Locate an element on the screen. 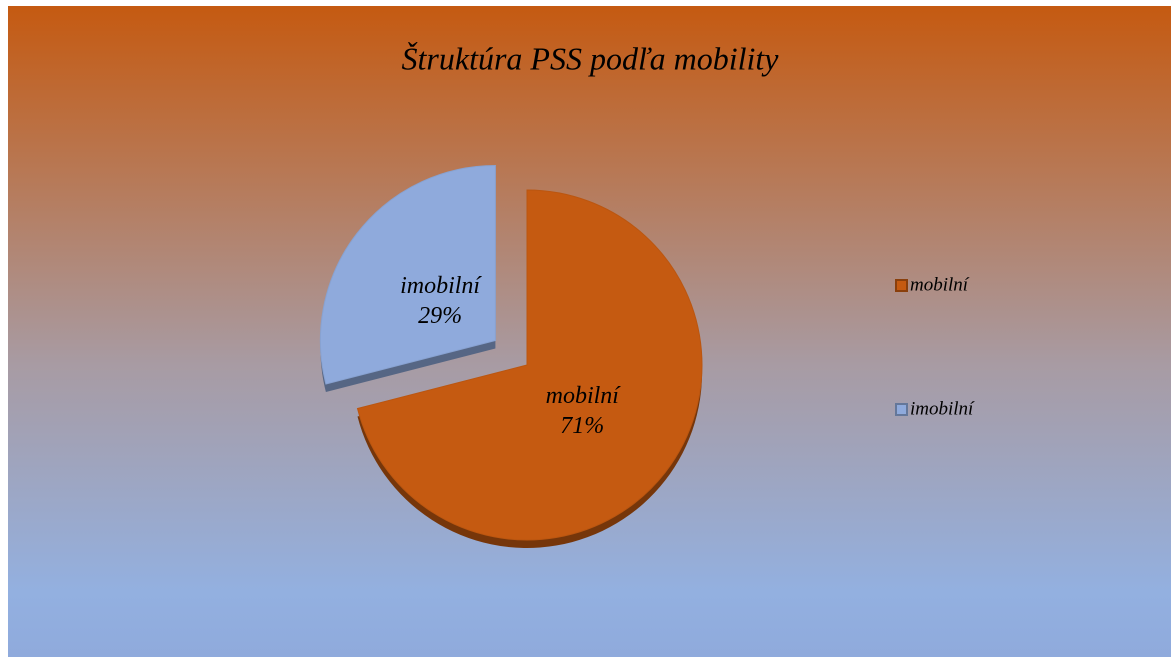 The width and height of the screenshot is (1171, 657). legend-label: imobilní is located at coordinates (942, 408).